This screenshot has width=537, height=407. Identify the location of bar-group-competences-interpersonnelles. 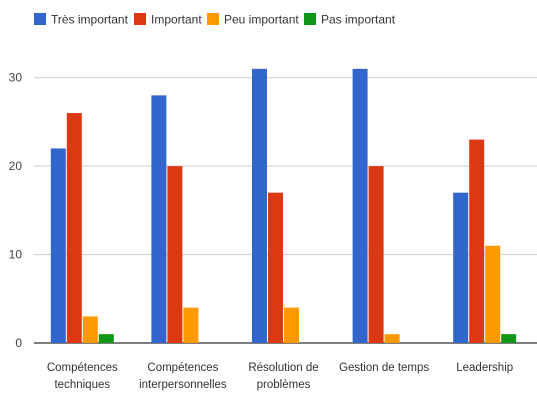
(175, 219).